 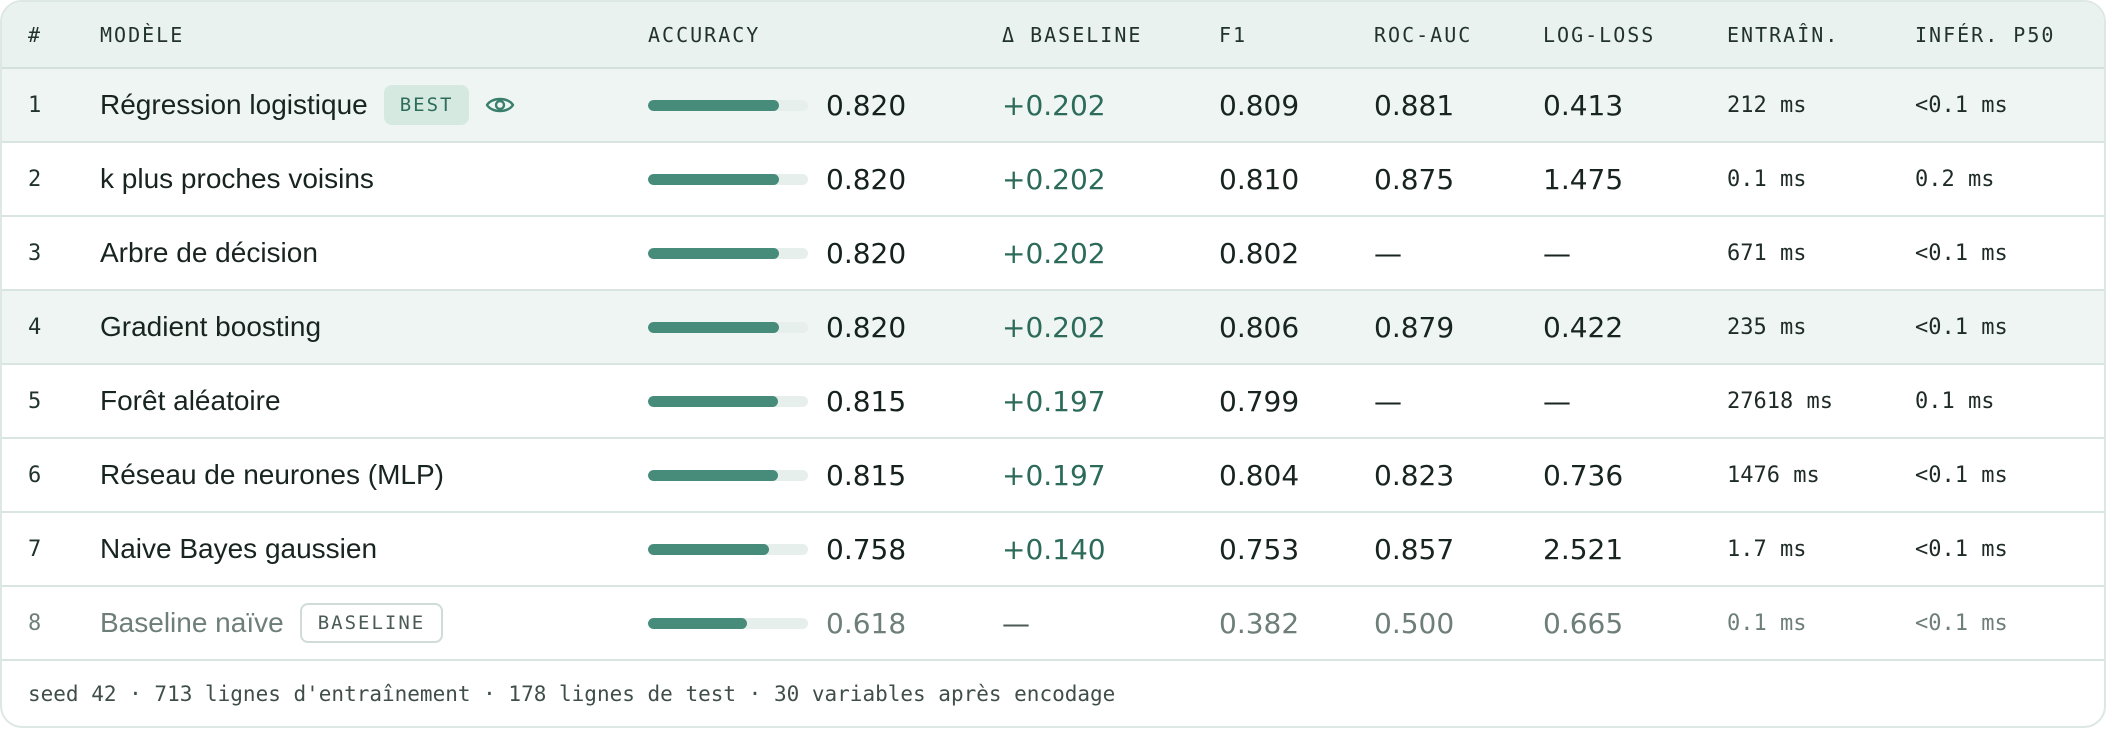 What do you see at coordinates (371, 623) in the screenshot?
I see `baseline-badge: BASELINE` at bounding box center [371, 623].